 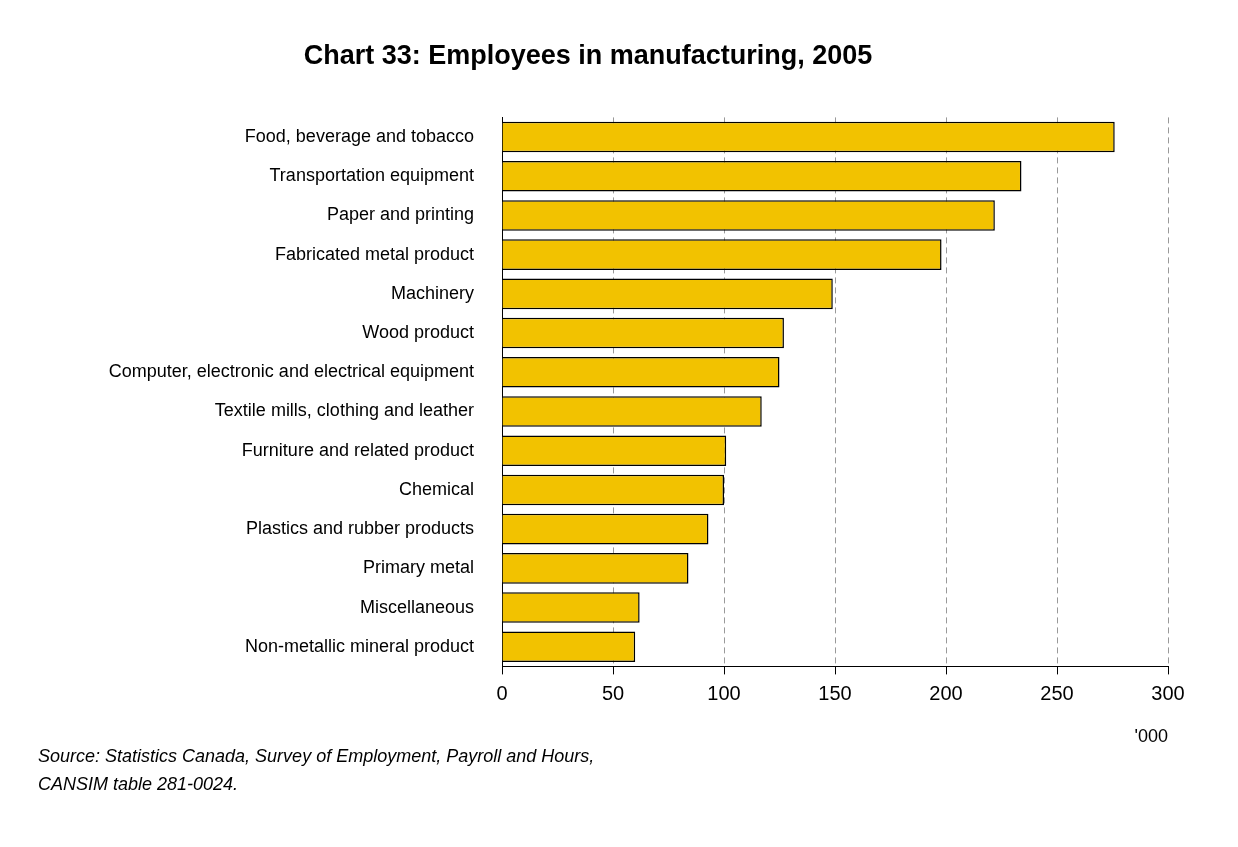 I want to click on y-tick-label: Furniture and related product, so click(x=357, y=449).